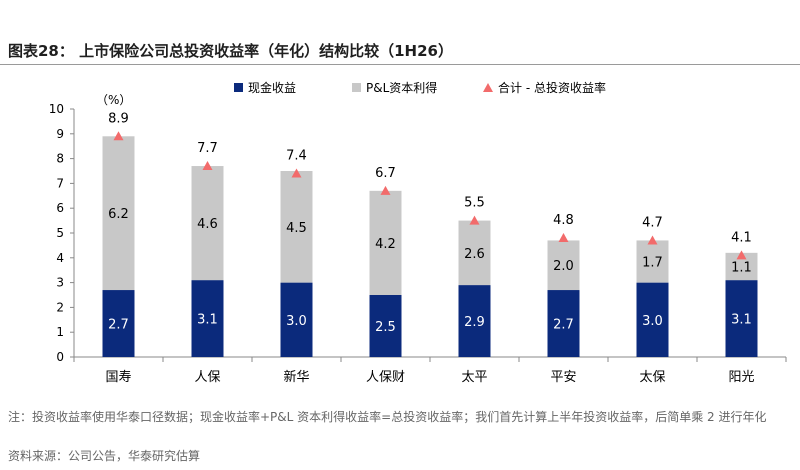 This screenshot has height=470, width=800. I want to click on legend-label-total: 合计 - 总投资收益率, so click(552, 87).